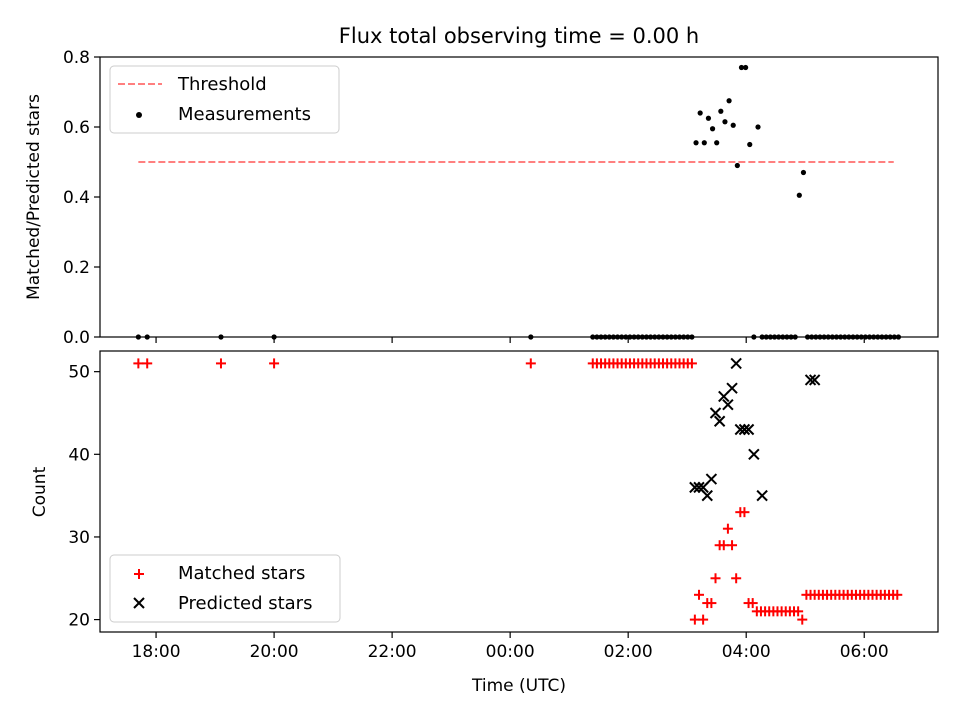 Image resolution: width=960 pixels, height=720 pixels. Describe the element at coordinates (392, 652) in the screenshot. I see `x-tick-label: 22:00` at that location.